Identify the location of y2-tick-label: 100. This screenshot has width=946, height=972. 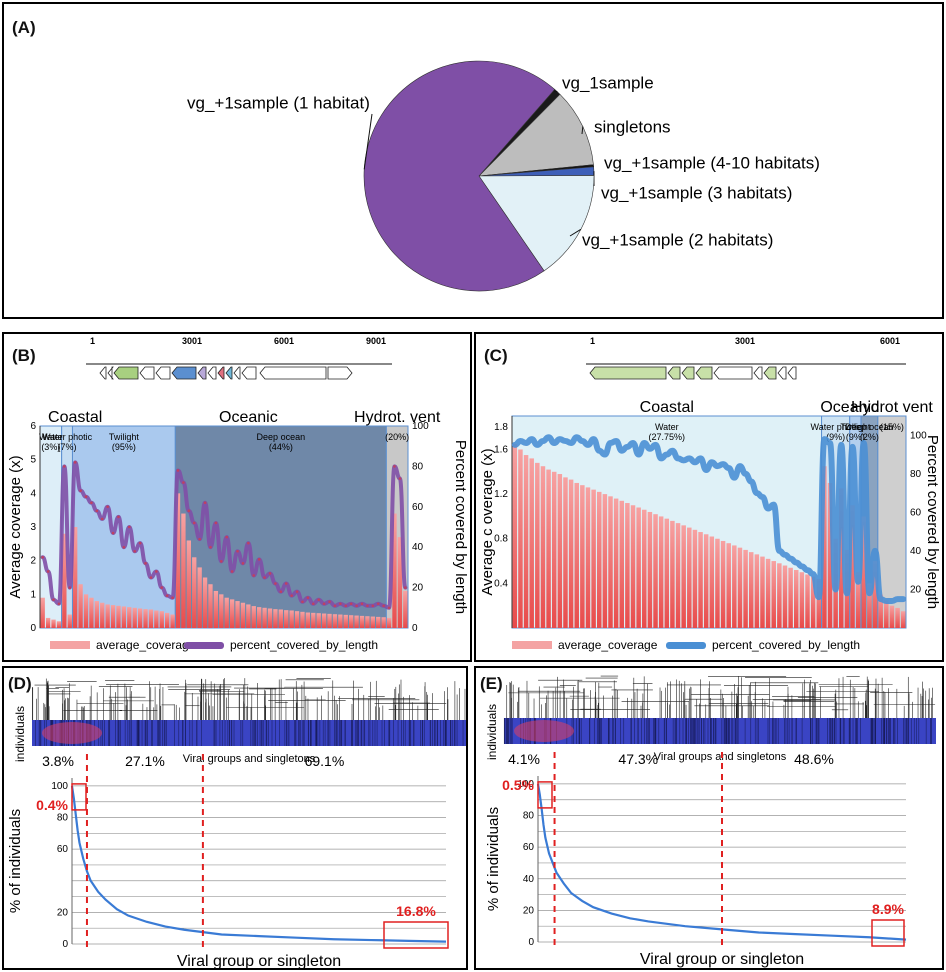
(420, 426).